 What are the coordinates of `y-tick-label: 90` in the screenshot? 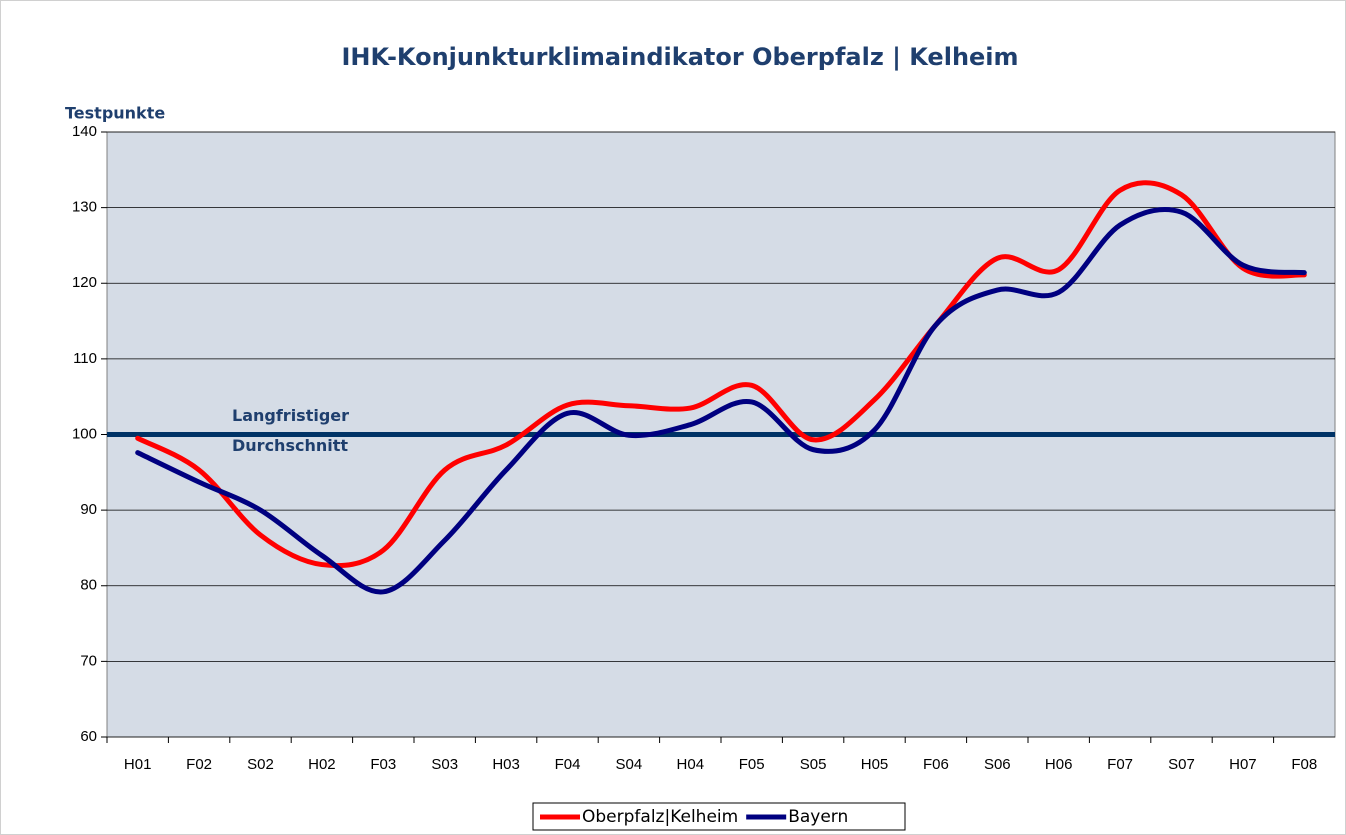 It's located at (88, 509).